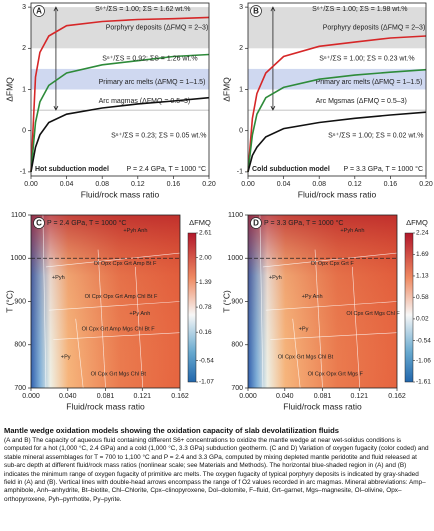 The width and height of the screenshot is (434, 531). I want to click on colorbar-tick-label: 1.69, so click(422, 254).